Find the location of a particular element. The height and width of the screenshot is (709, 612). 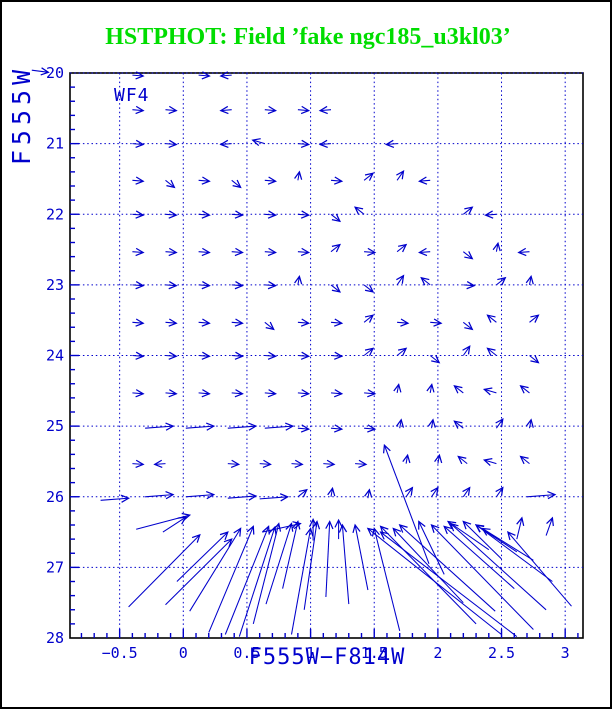

chip-annotation: WF4 is located at coordinates (132, 95).